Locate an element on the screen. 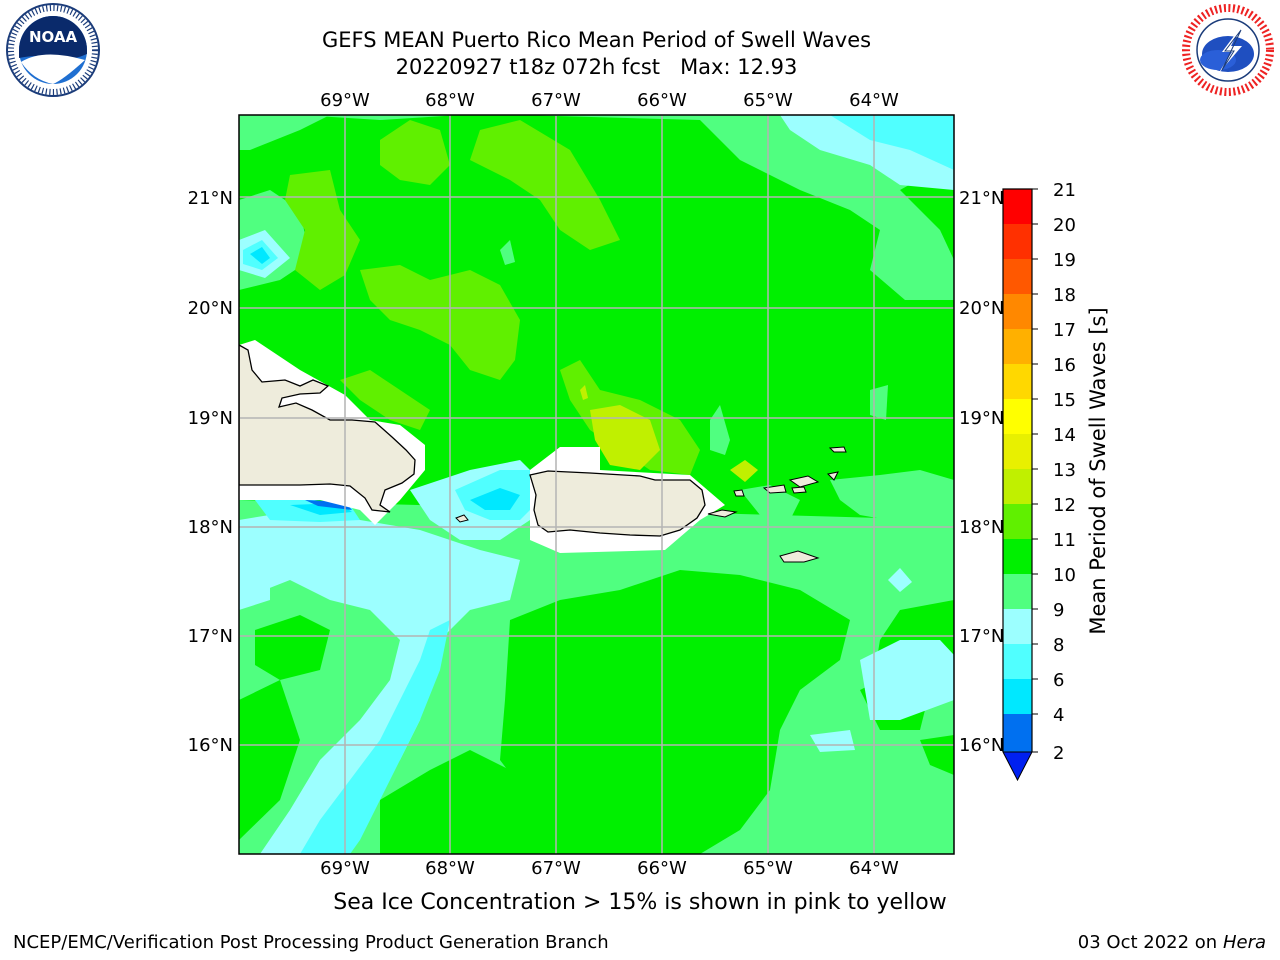 The height and width of the screenshot is (960, 1280). colorbar-label: Mean Period of Swell Waves [s] is located at coordinates (1098, 470).